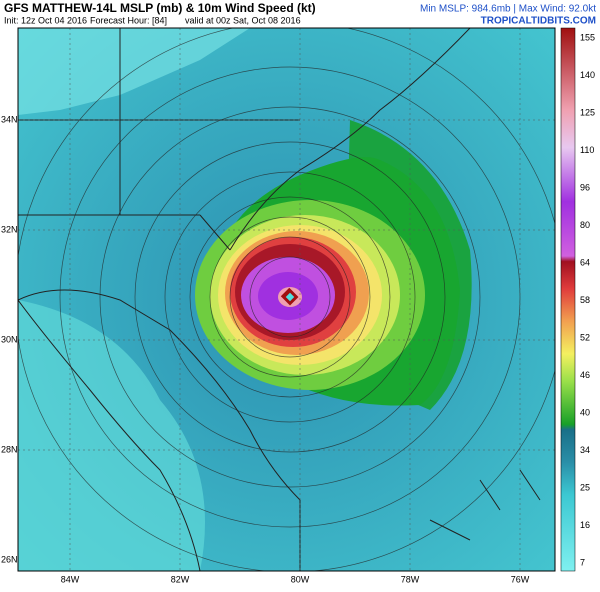  Describe the element at coordinates (410, 579) in the screenshot. I see `lon-label: 78W` at that location.